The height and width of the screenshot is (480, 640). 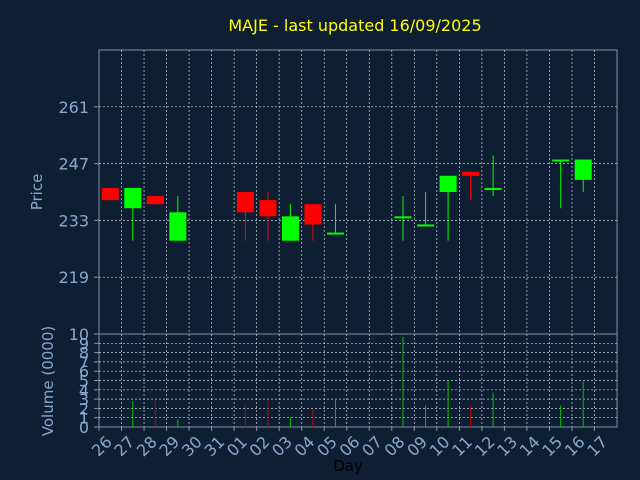 I want to click on price-tick-label: 247, so click(x=73, y=164).